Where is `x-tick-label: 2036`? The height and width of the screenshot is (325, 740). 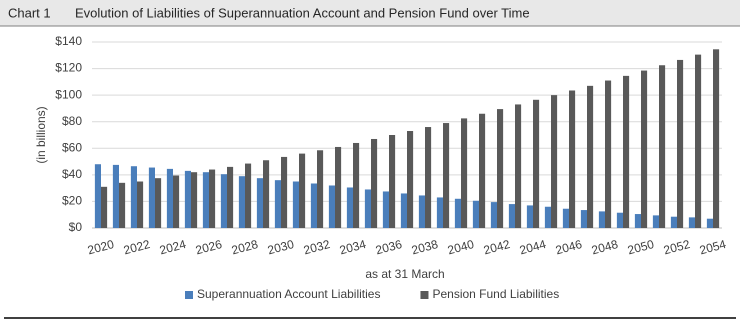 x-tick-label: 2036 is located at coordinates (389, 247).